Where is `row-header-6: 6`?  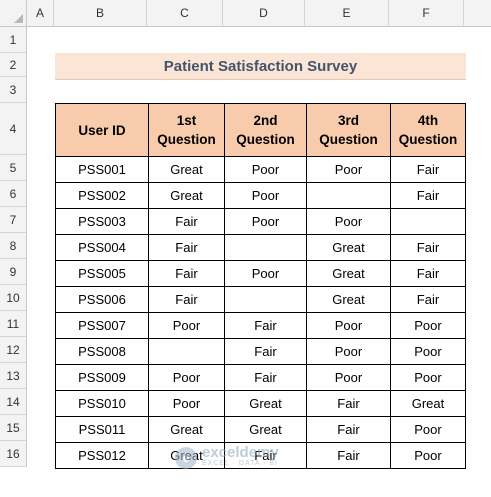
row-header-6: 6 is located at coordinates (13, 194).